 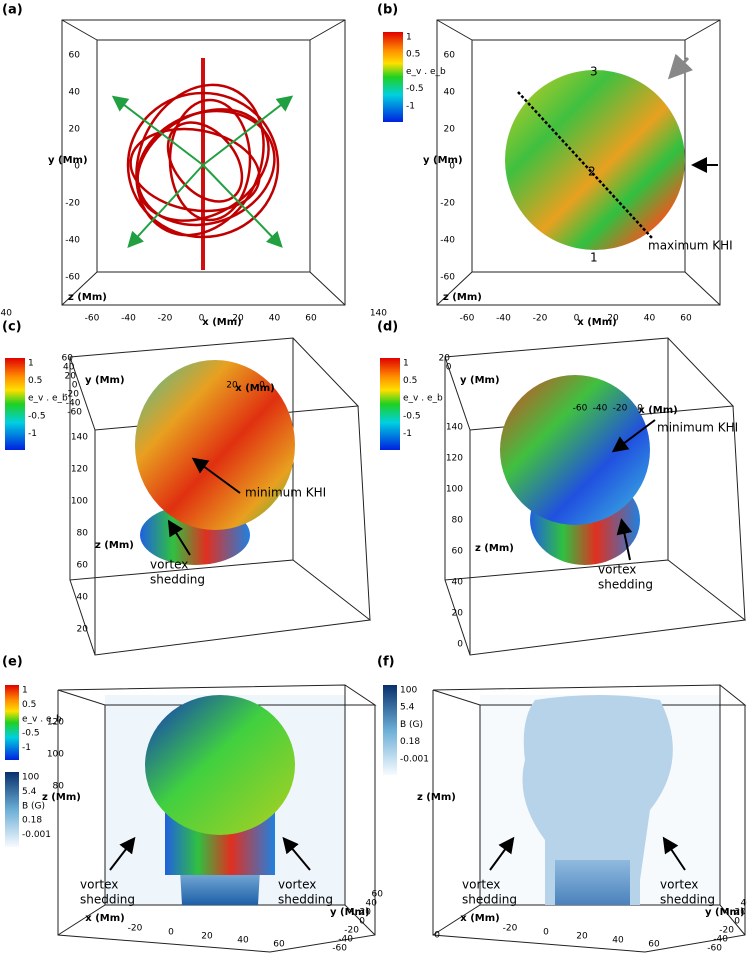 What do you see at coordinates (409, 38) in the screenshot?
I see `colorbar-tick: 1` at bounding box center [409, 38].